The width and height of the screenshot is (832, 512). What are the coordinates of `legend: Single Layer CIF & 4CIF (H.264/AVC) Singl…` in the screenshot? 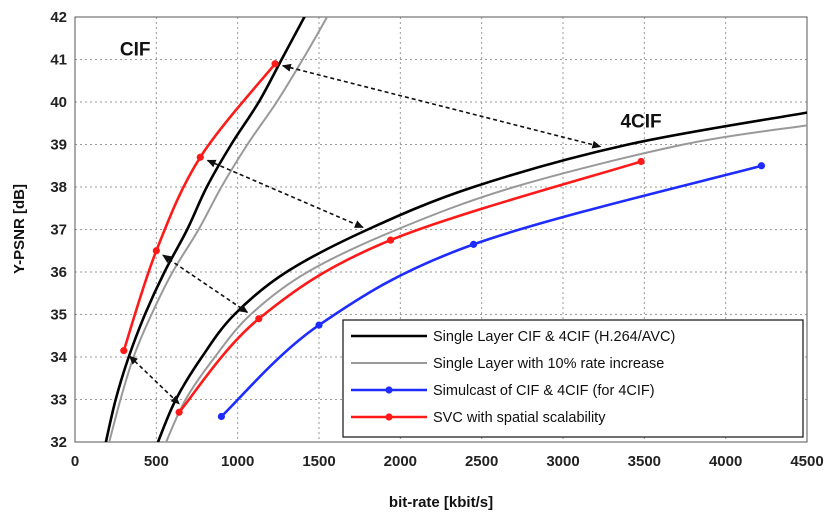 It's located at (573, 378).